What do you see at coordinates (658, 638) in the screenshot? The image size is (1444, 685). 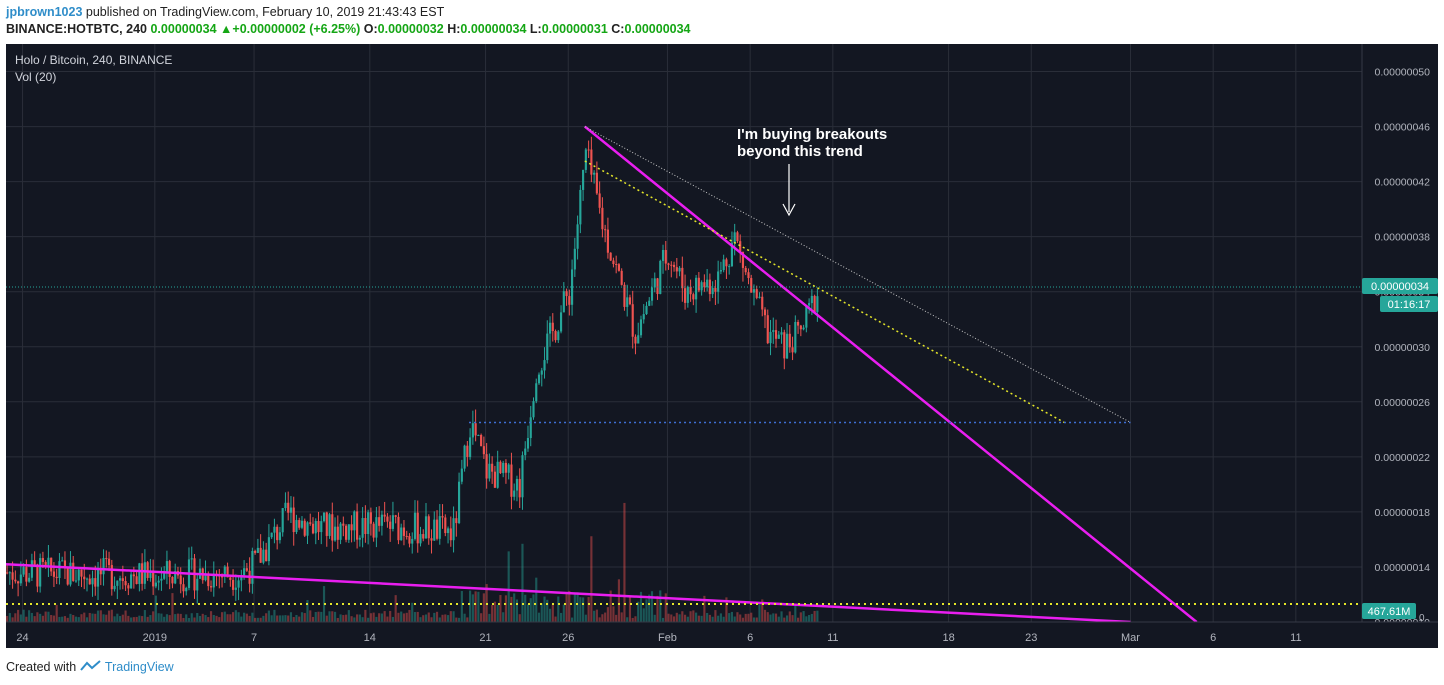 I see `time-axis-ticks: 24 2019 7 14 21 26 Feb 6 11 18 23 Mar 6 11` at bounding box center [658, 638].